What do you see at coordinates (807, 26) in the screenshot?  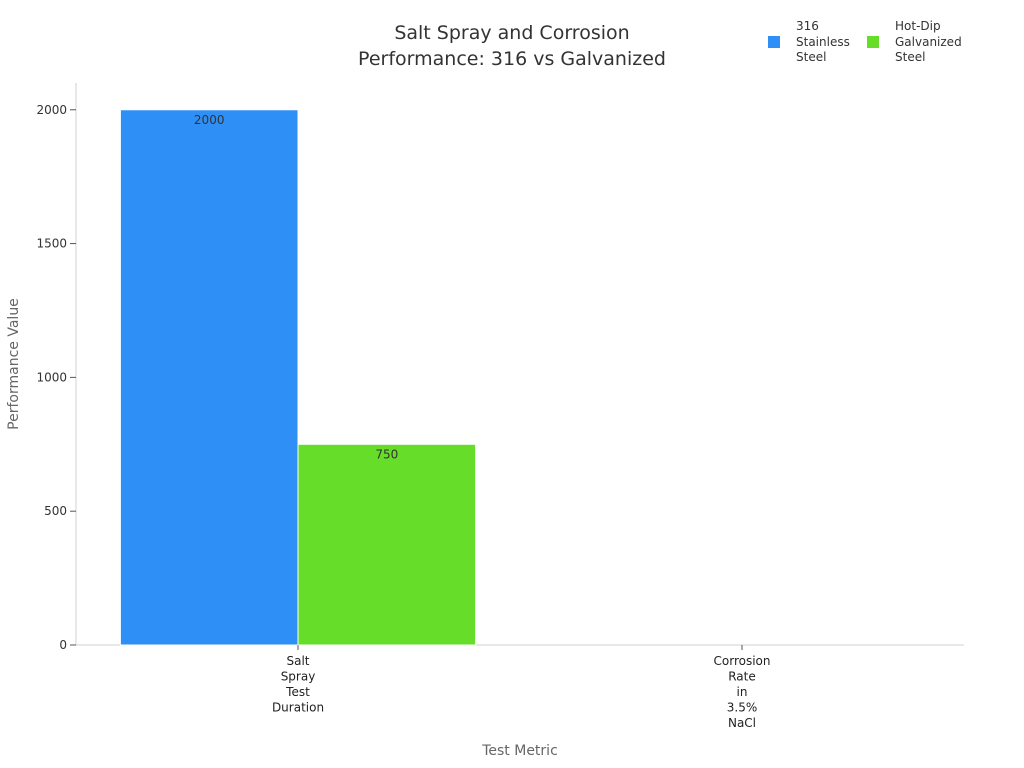 I see `legend-label-line: 316` at bounding box center [807, 26].